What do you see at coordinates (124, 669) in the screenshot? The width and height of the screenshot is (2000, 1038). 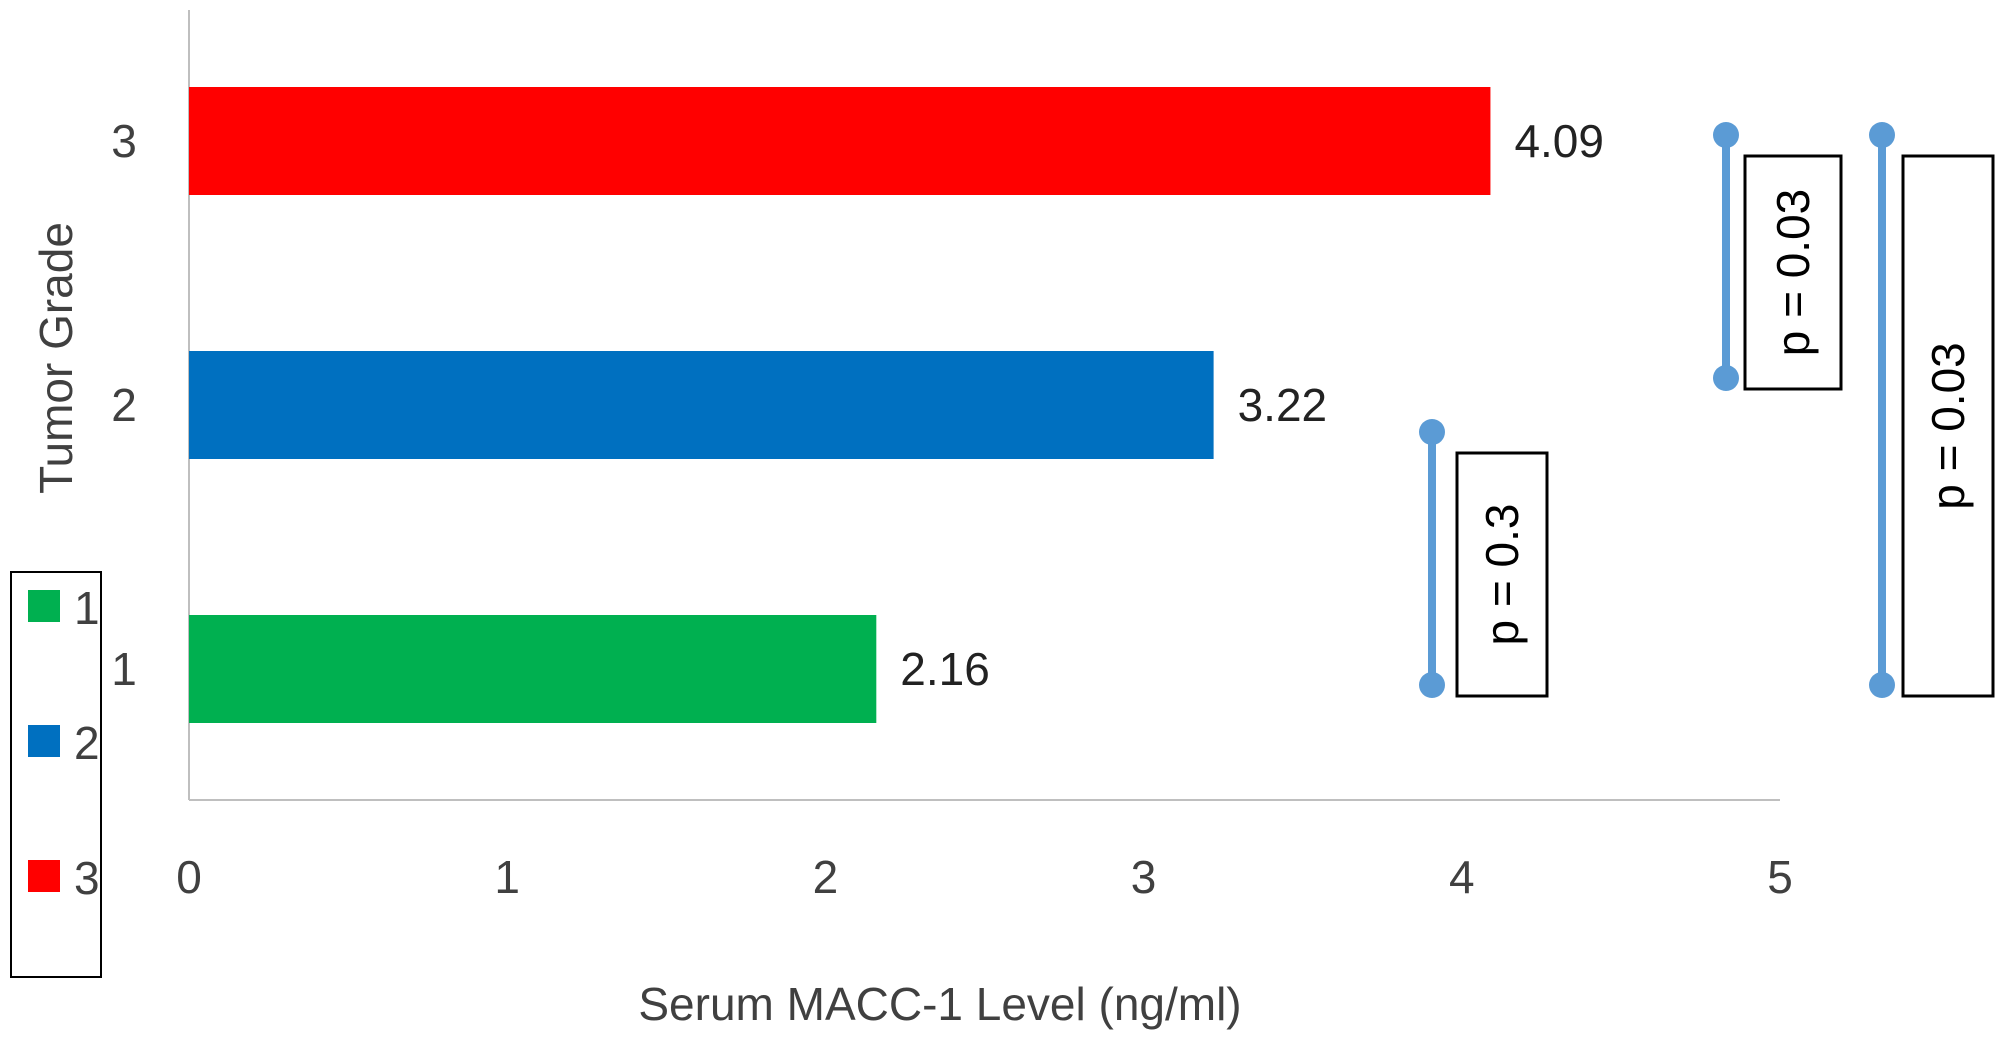 I see `y-tick-label: 1` at bounding box center [124, 669].